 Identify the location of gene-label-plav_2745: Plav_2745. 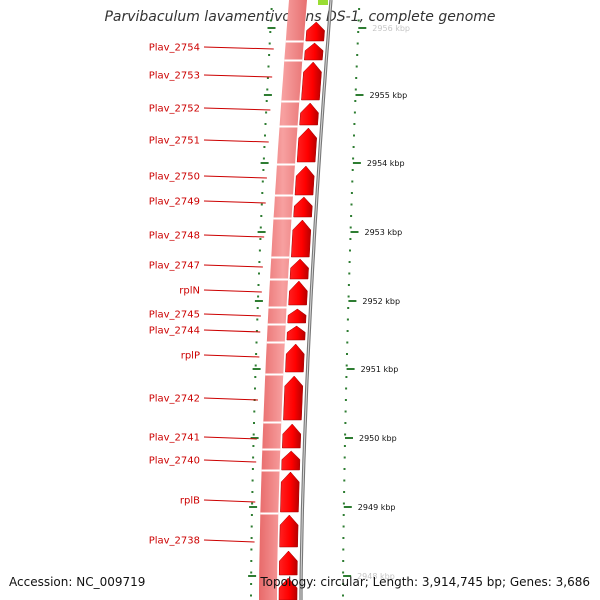
(174, 315).